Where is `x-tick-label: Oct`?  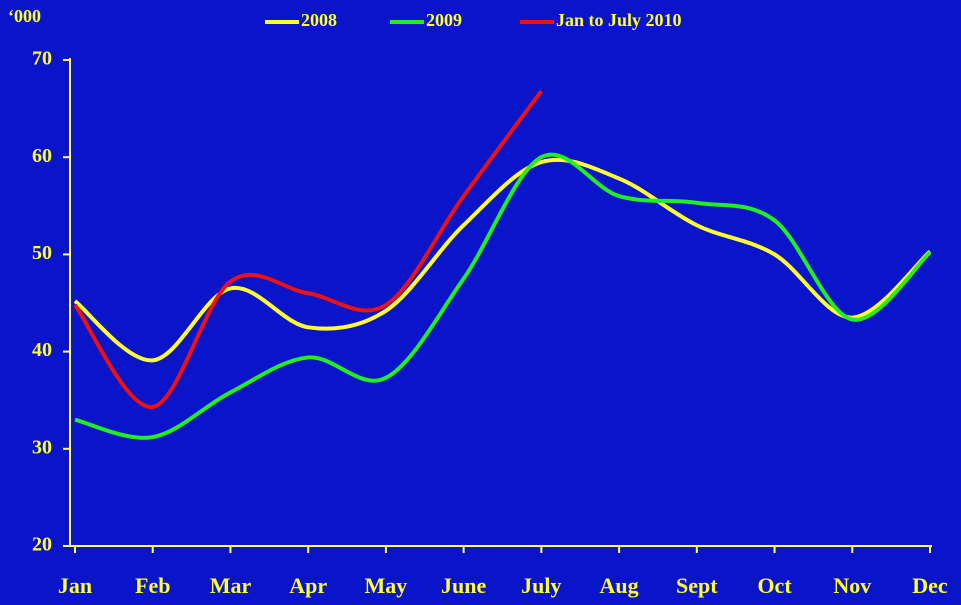 x-tick-label: Oct is located at coordinates (774, 585).